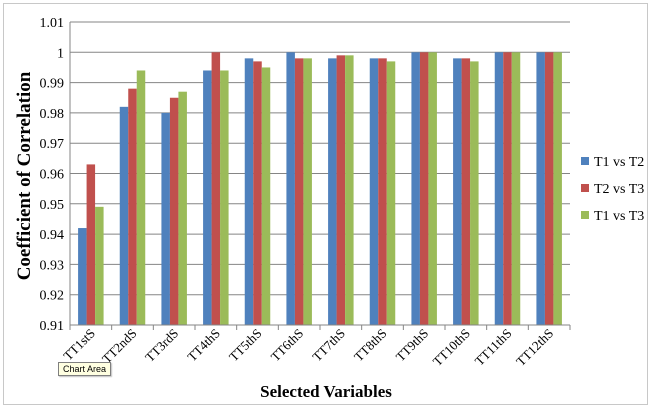  What do you see at coordinates (52, 23) in the screenshot?
I see `y-tick-label: 1.01` at bounding box center [52, 23].